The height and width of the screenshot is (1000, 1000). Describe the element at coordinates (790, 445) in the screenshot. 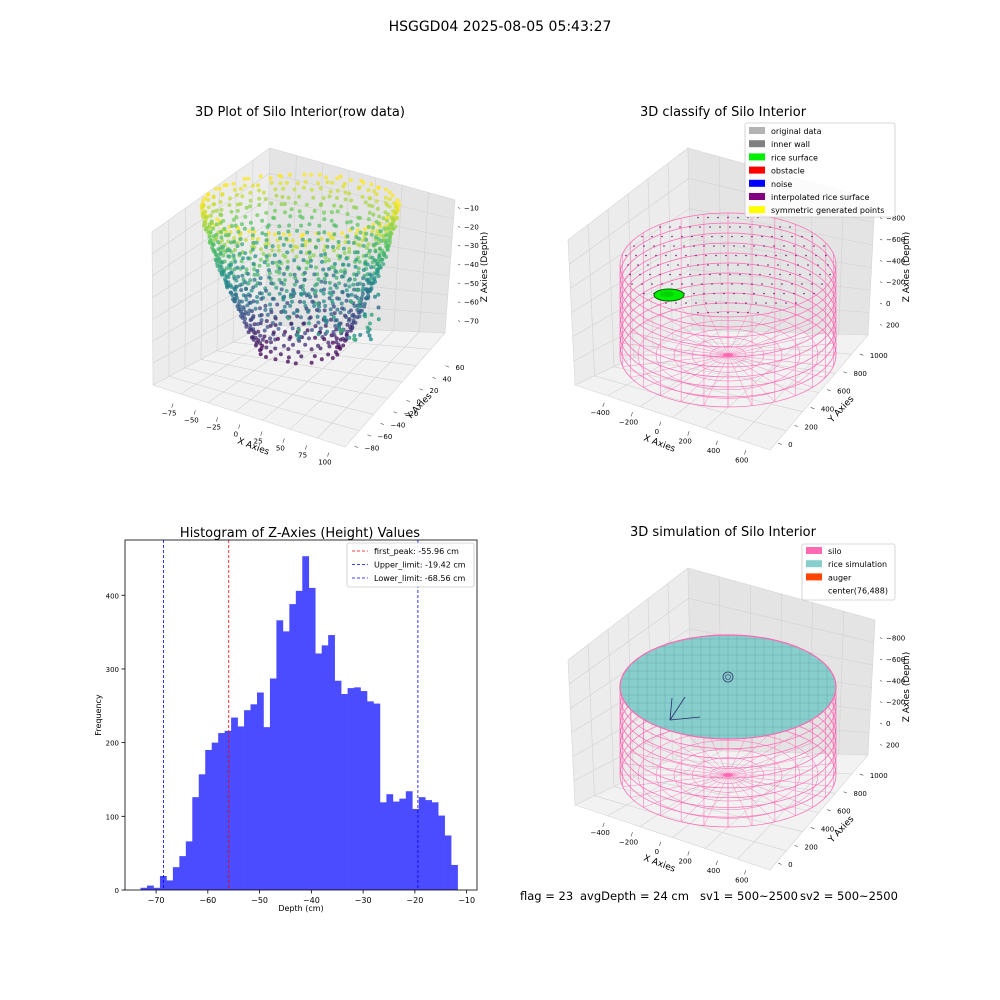

I see `classify3d-y-tick-label: 0` at that location.